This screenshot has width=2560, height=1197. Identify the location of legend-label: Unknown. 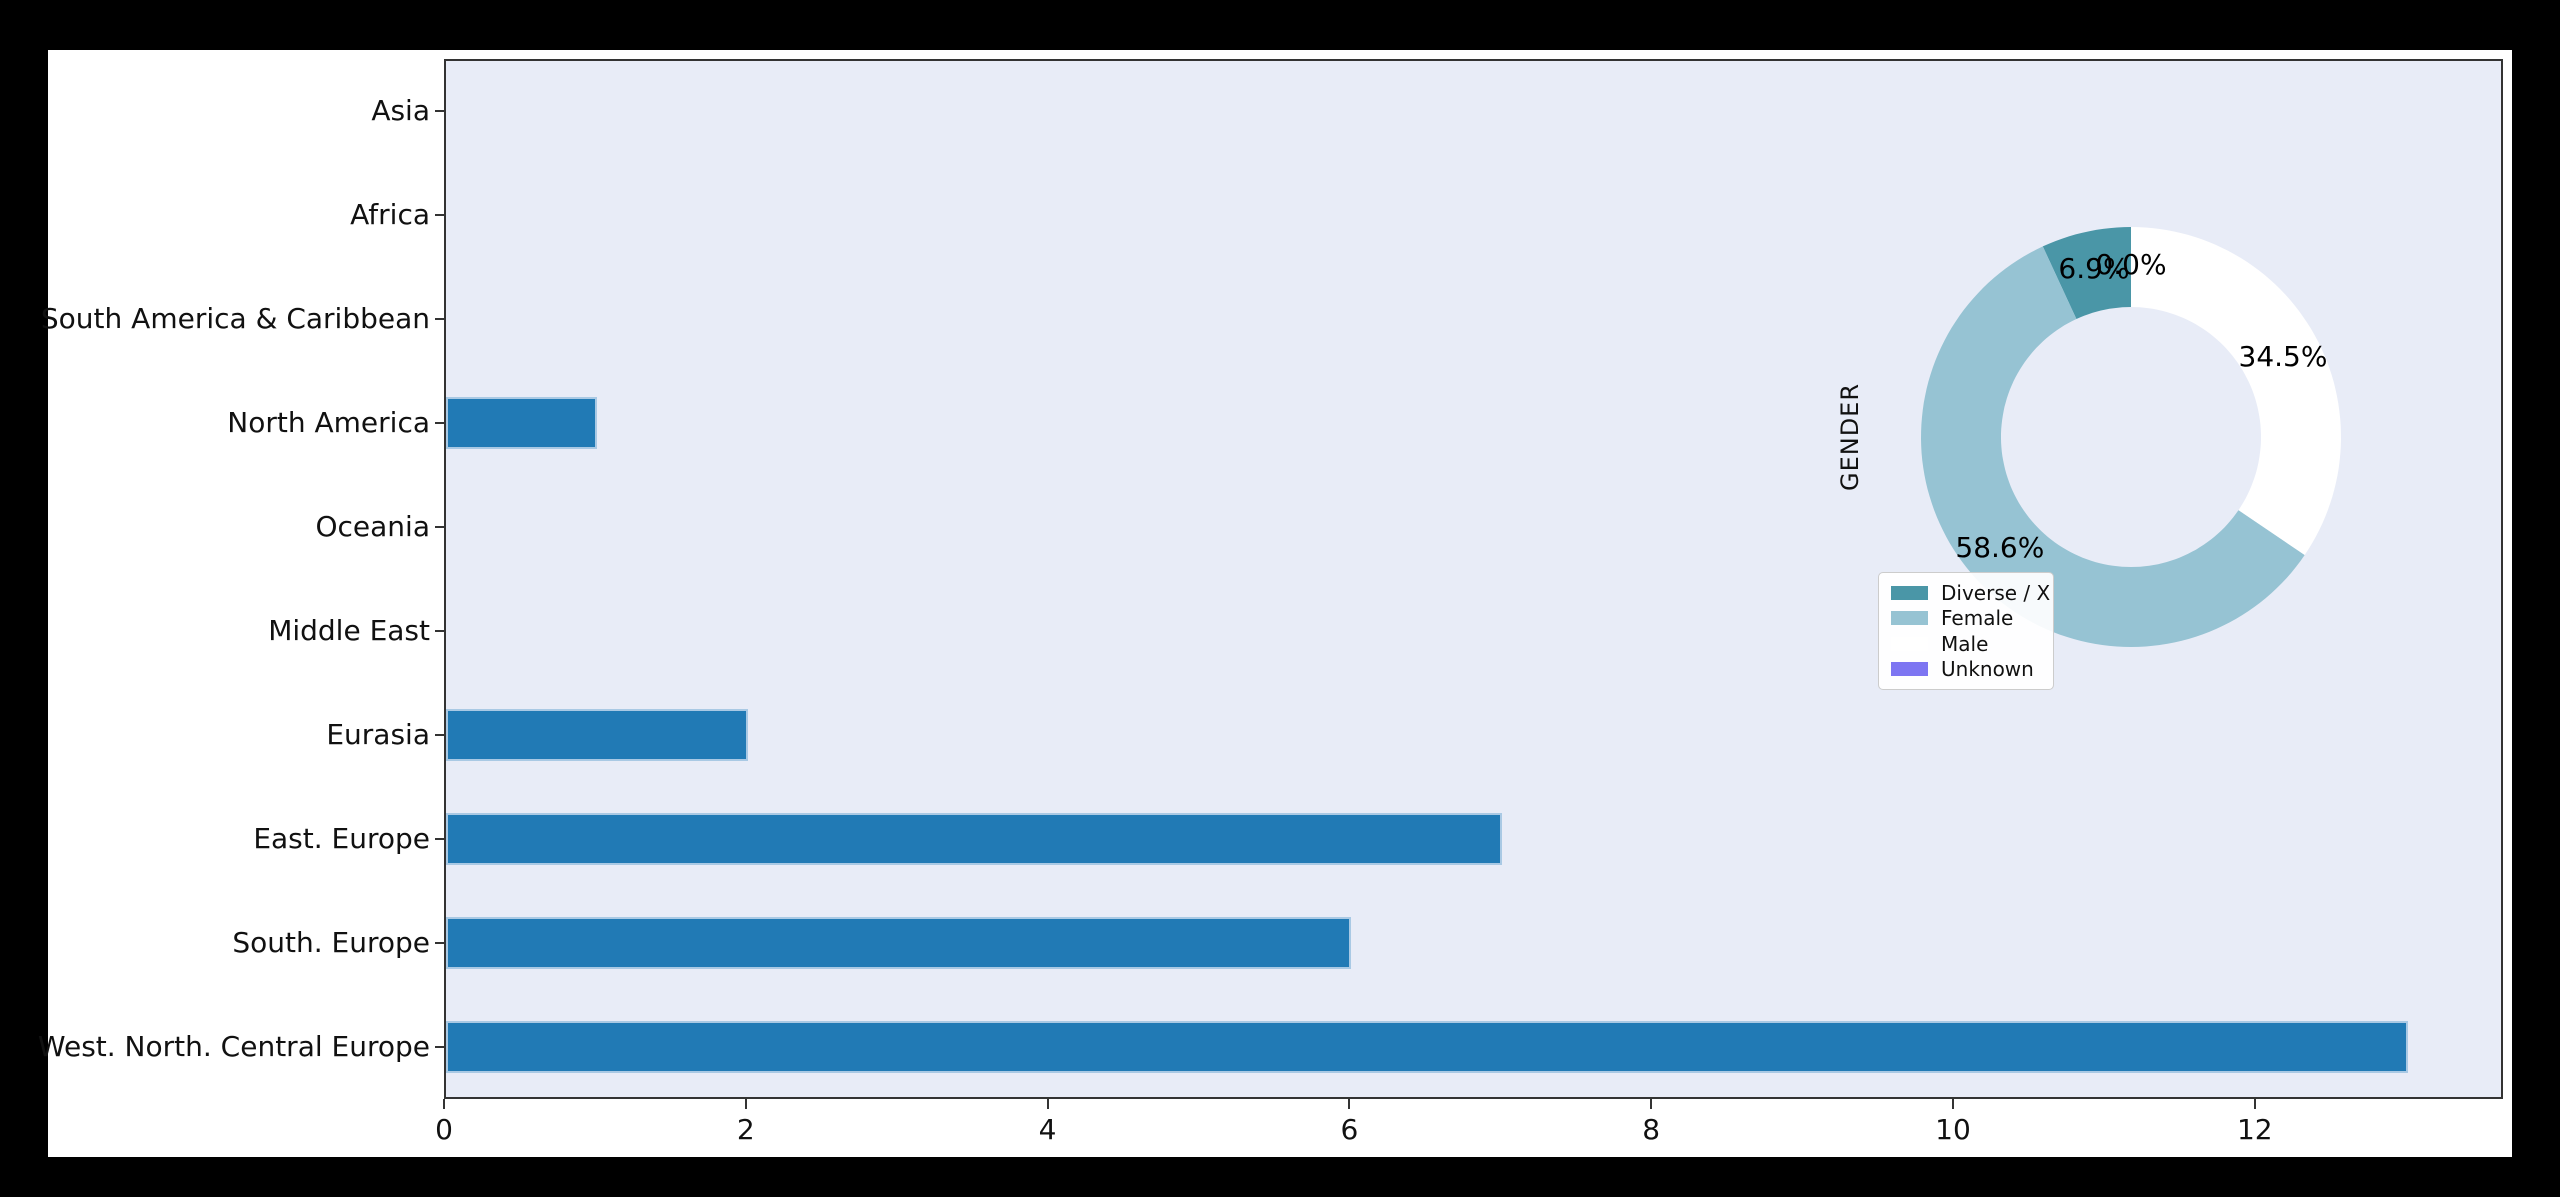
(1987, 668).